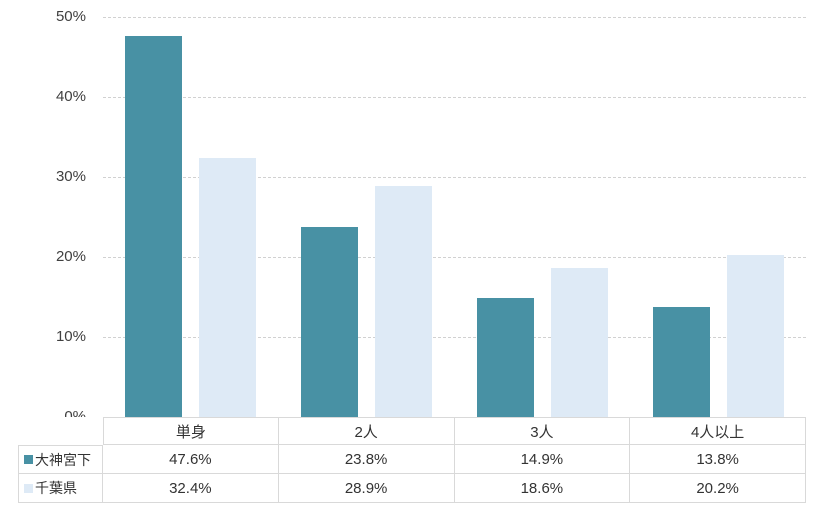 This screenshot has height=510, width=820. I want to click on table-value-cell: 14.9%, so click(542, 459).